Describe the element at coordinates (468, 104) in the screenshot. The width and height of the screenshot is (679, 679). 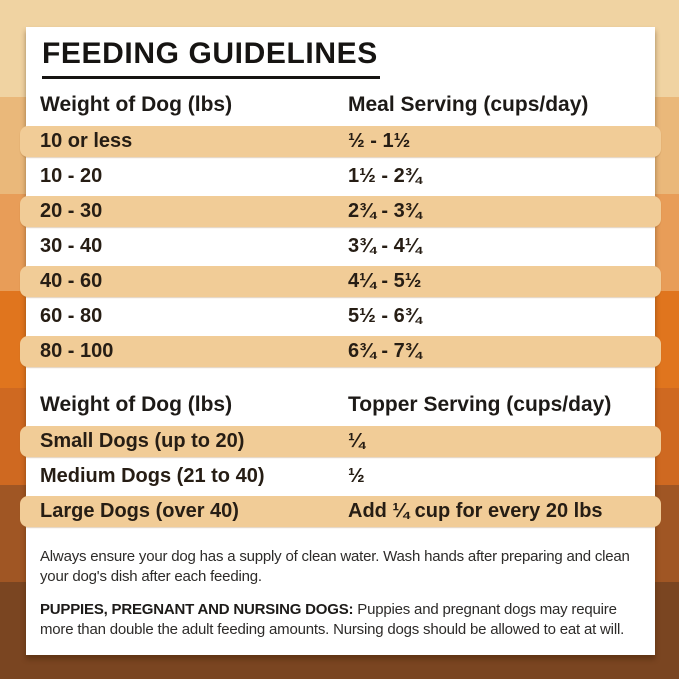
I see `column-header-meal-serving: Meal Serving (cups/day)` at that location.